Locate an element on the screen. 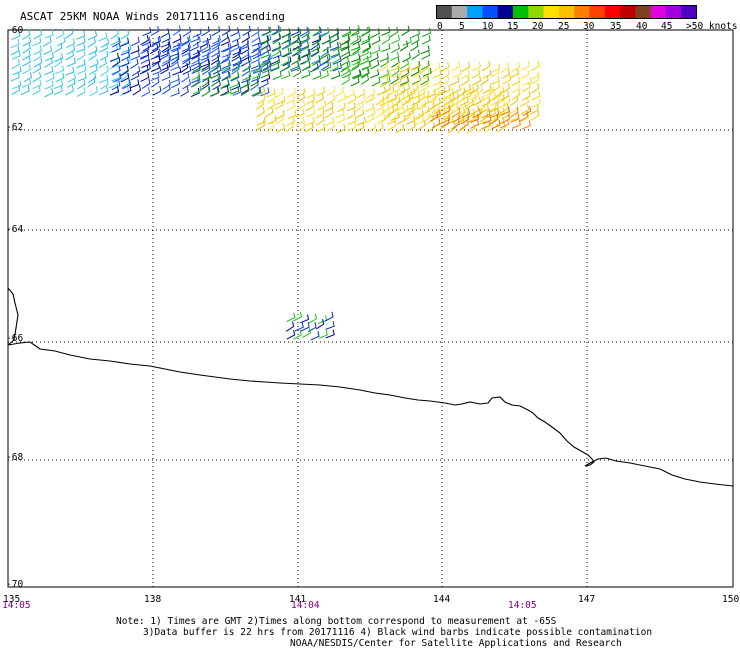 This screenshot has height=650, width=740. lon-label-150: 150 is located at coordinates (731, 599).